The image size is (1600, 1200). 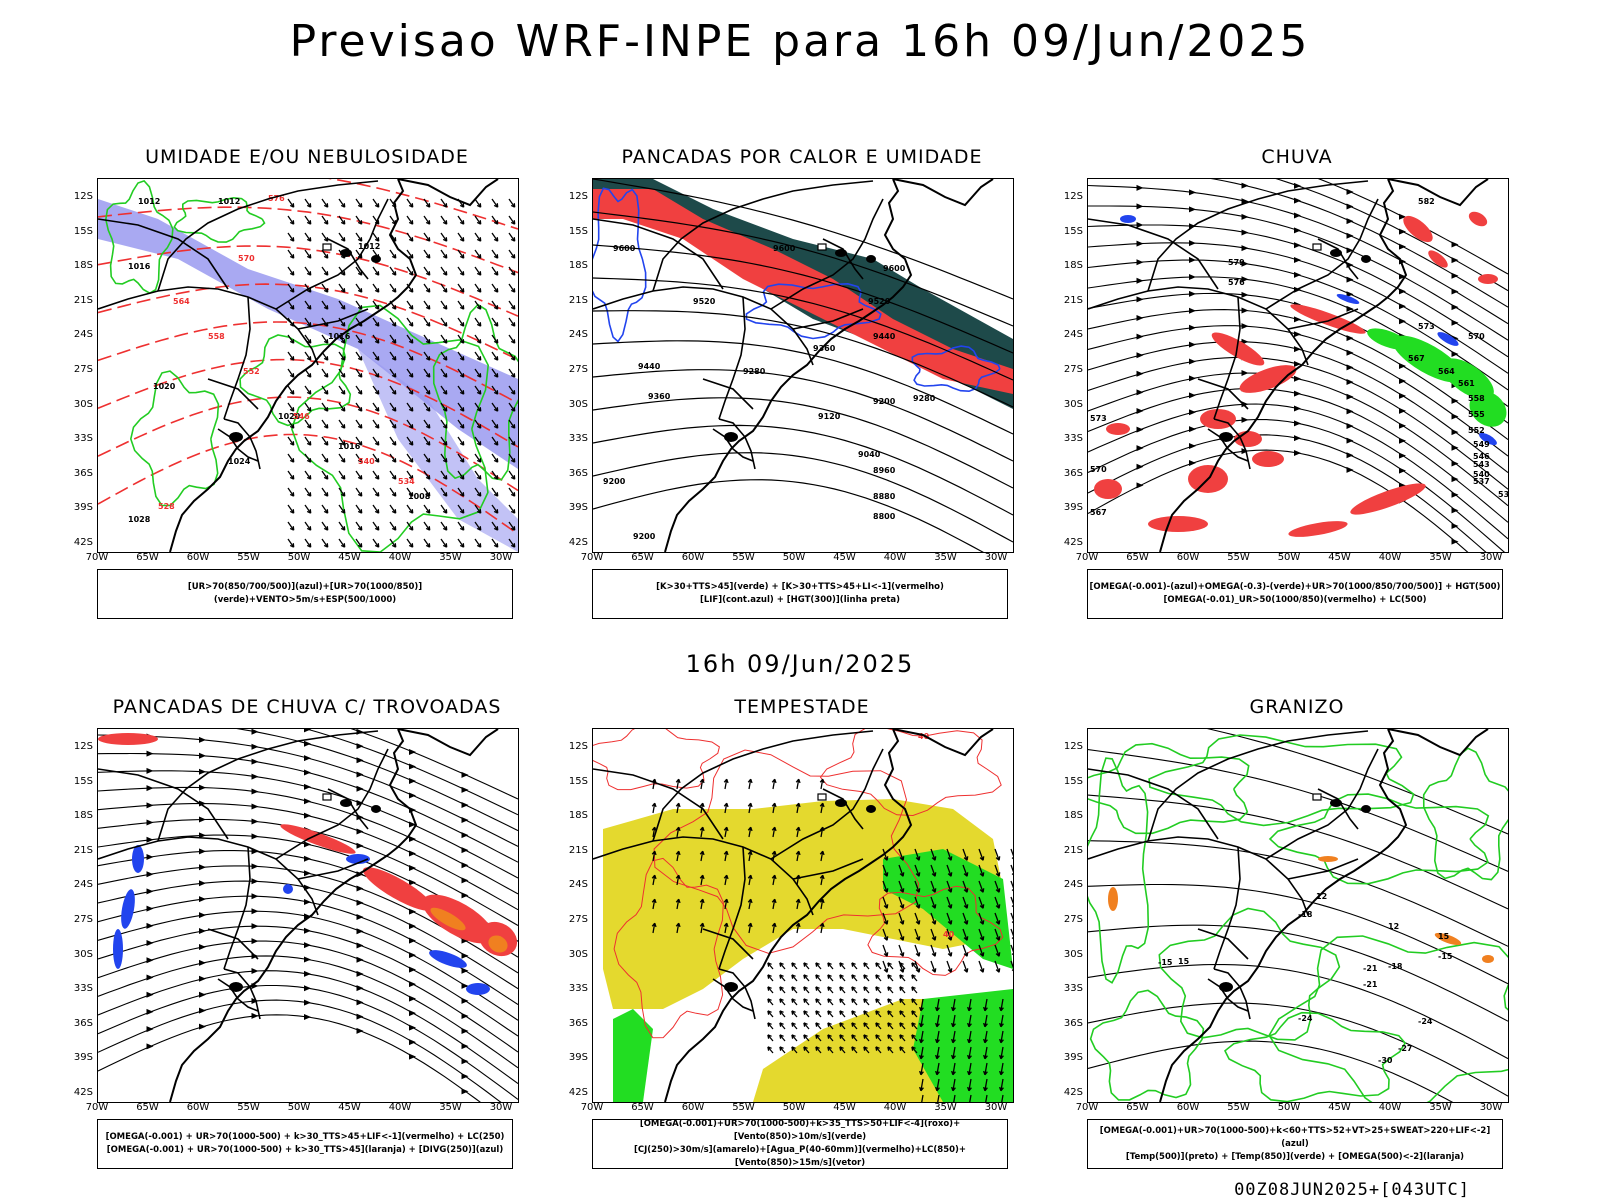 I want to click on instability-red-area, so click(x=803, y=291).